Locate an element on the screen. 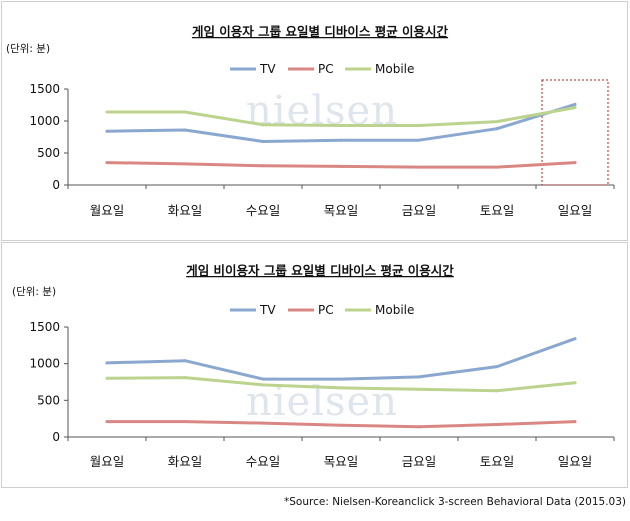  bottom-y-tick-label: 1500 is located at coordinates (44, 327).